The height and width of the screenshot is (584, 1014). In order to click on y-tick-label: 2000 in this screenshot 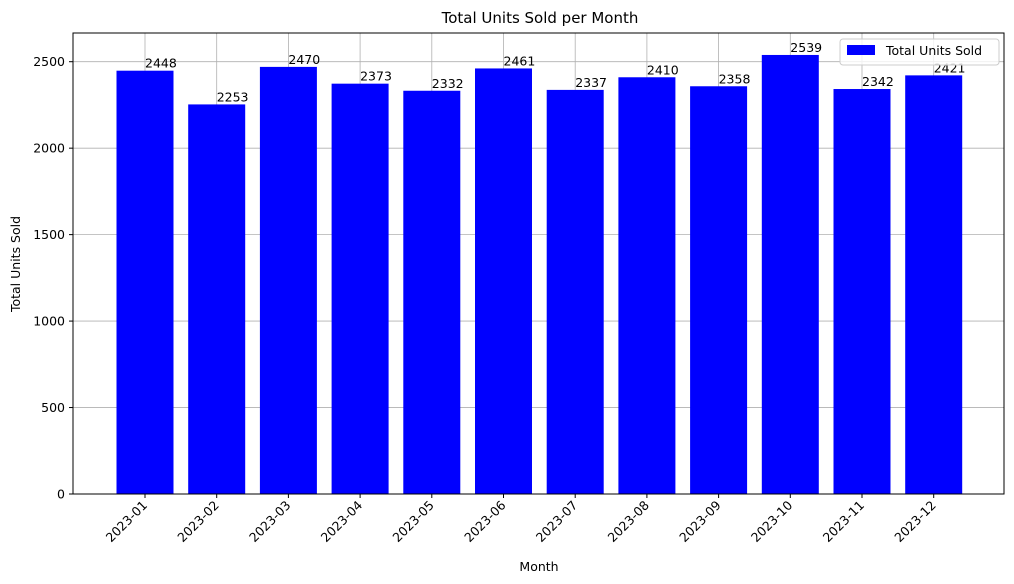, I will do `click(49, 148)`.